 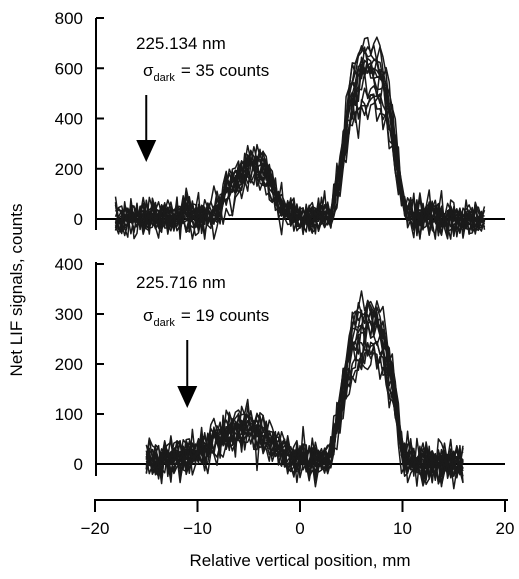 I want to click on x-tick-label: 10, so click(x=402, y=528).